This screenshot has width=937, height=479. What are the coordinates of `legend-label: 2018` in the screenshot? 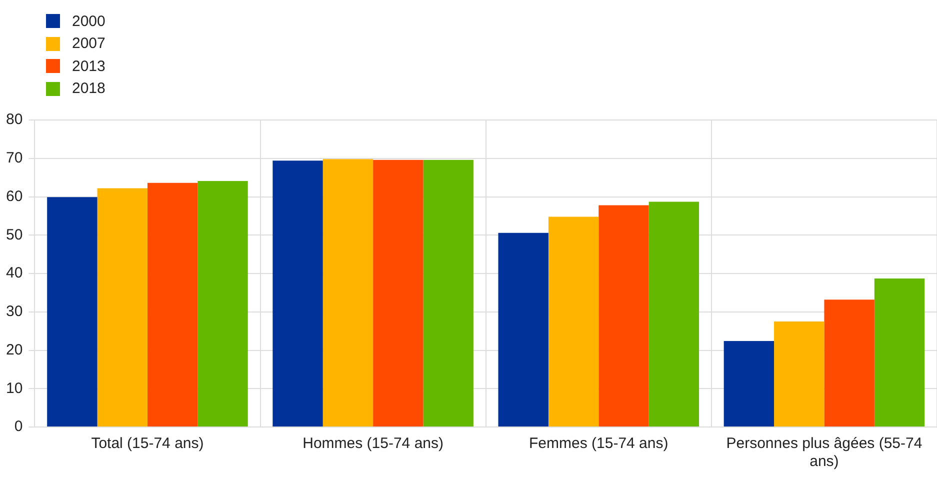 It's located at (89, 89).